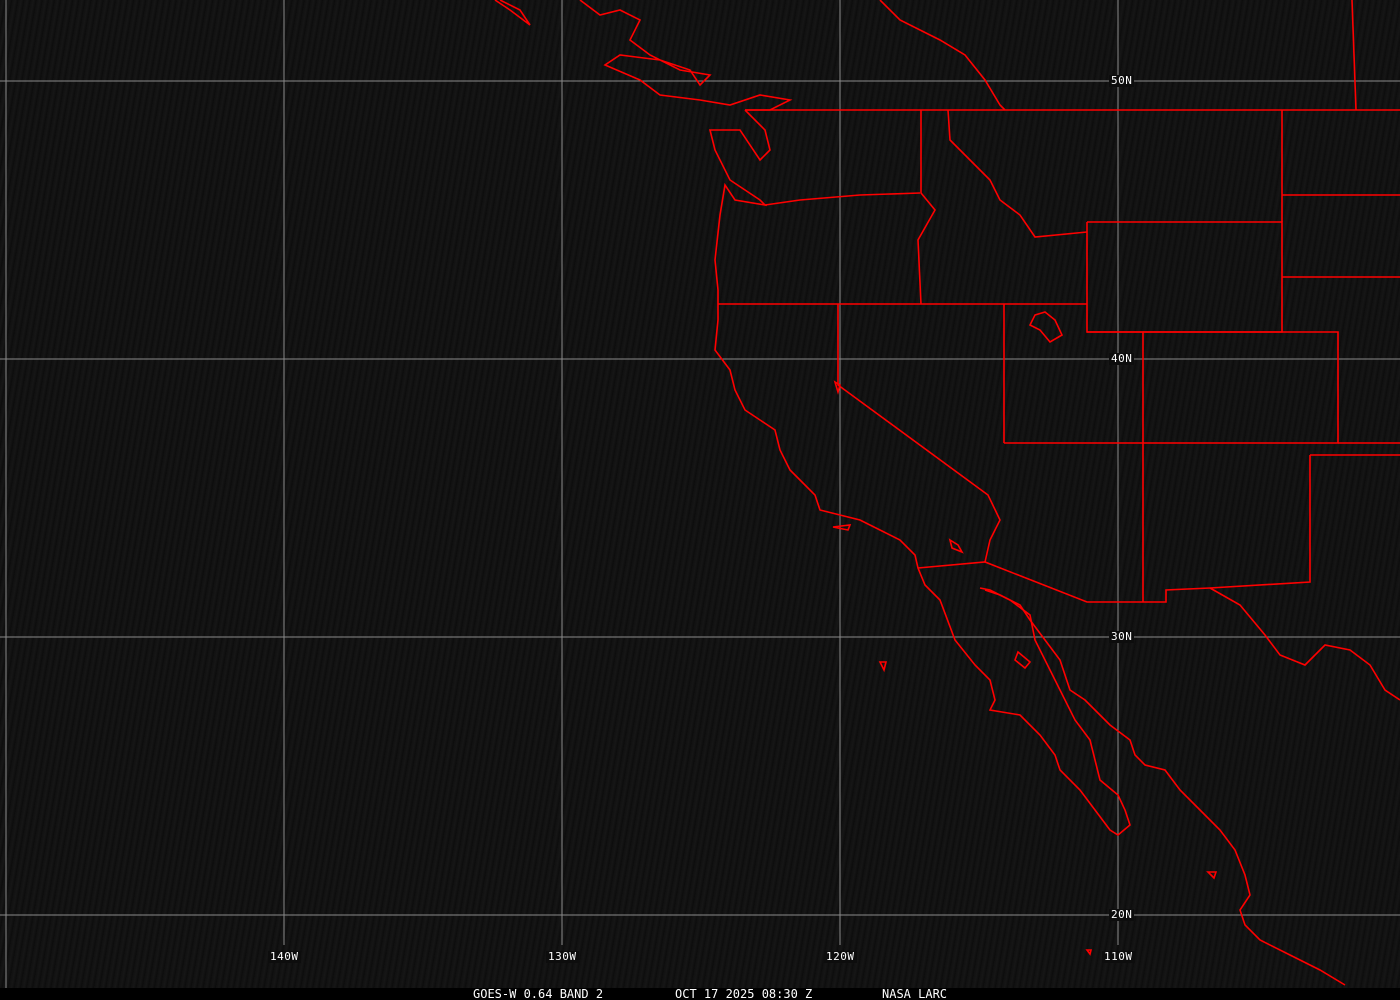  Describe the element at coordinates (1046, 327) in the screenshot. I see `great-salt-lake` at that location.